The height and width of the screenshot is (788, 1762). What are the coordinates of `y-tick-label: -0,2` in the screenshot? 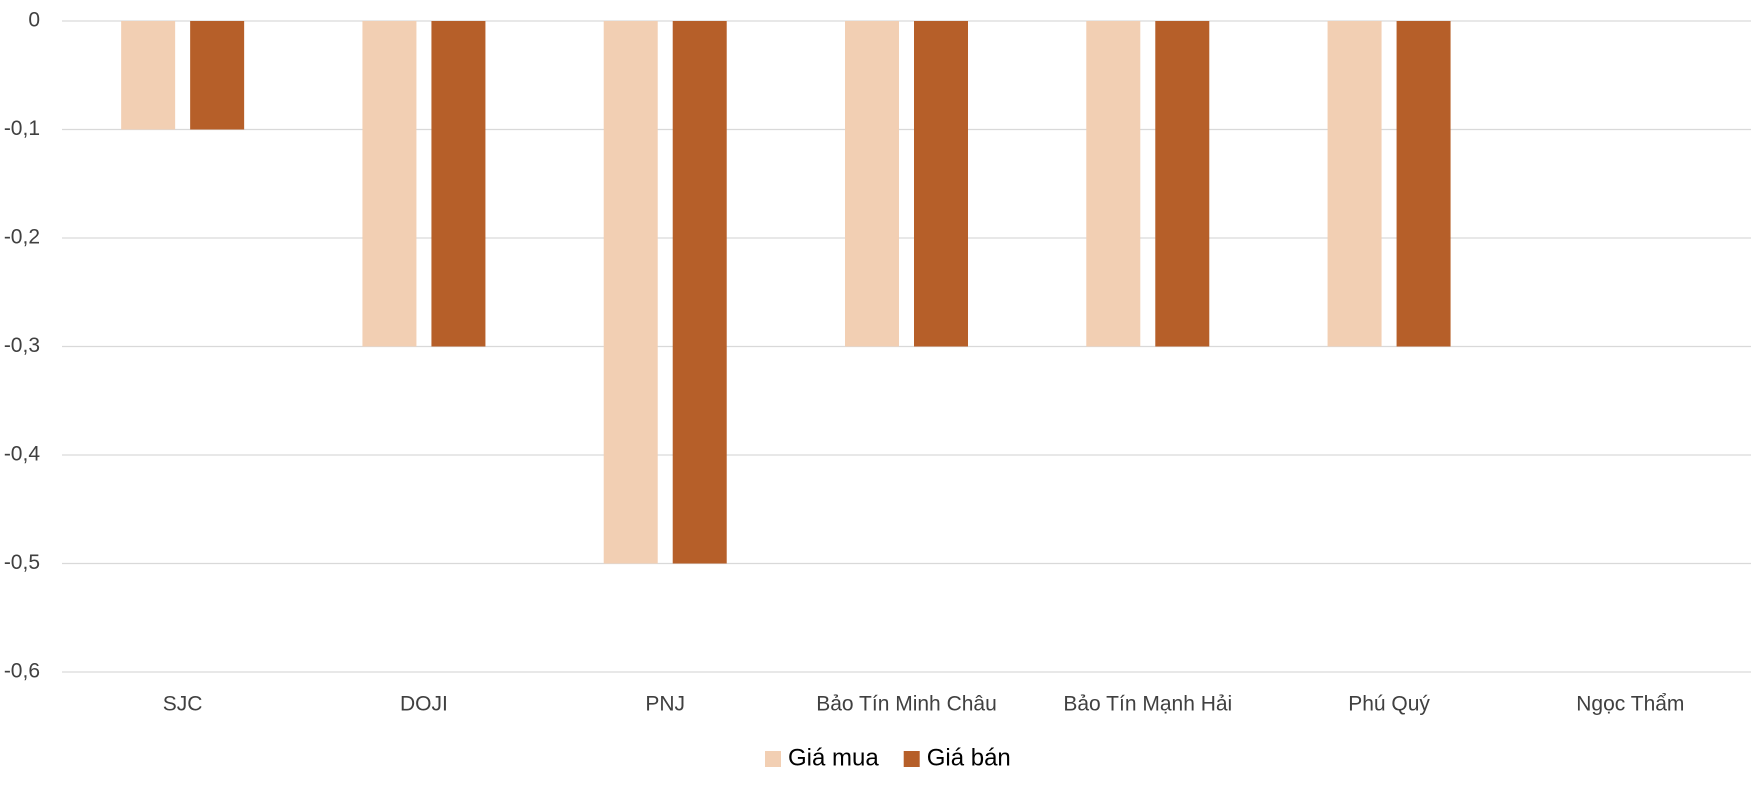 It's located at (22, 237).